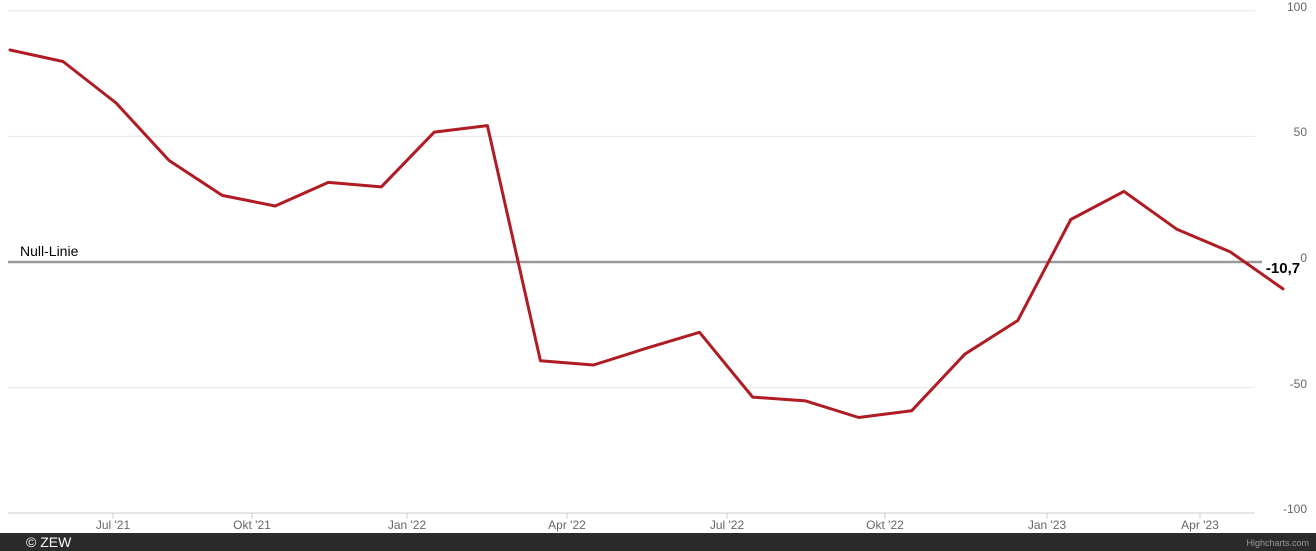 The height and width of the screenshot is (551, 1316). What do you see at coordinates (1277, 543) in the screenshot?
I see `highcharts-credits-link: Highcharts.com` at bounding box center [1277, 543].